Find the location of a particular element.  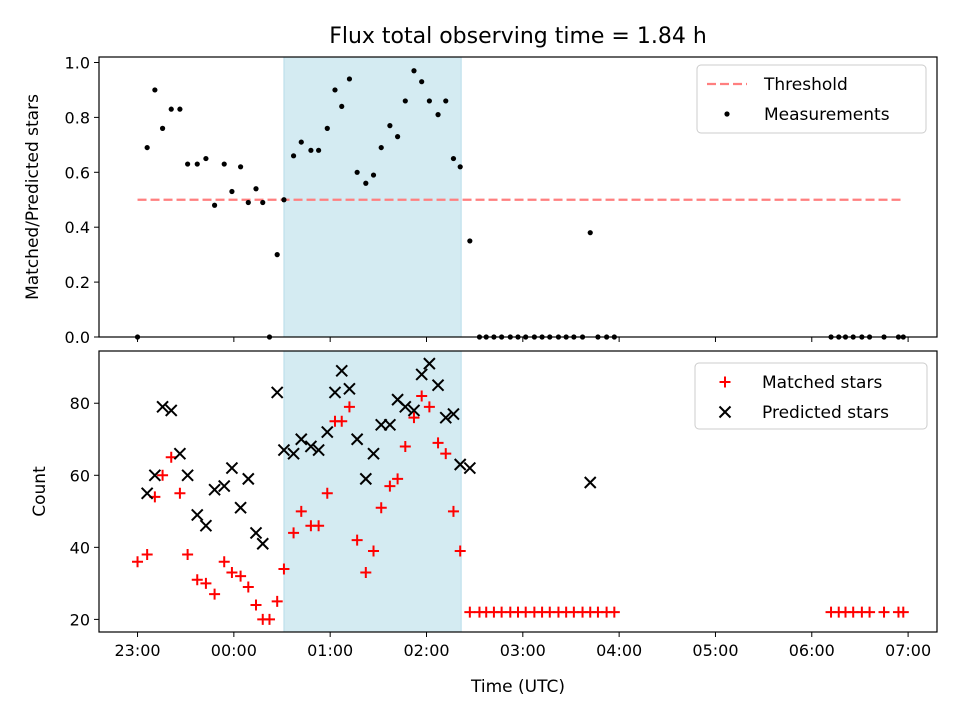

x-tick-label: 02:00 is located at coordinates (426, 650).